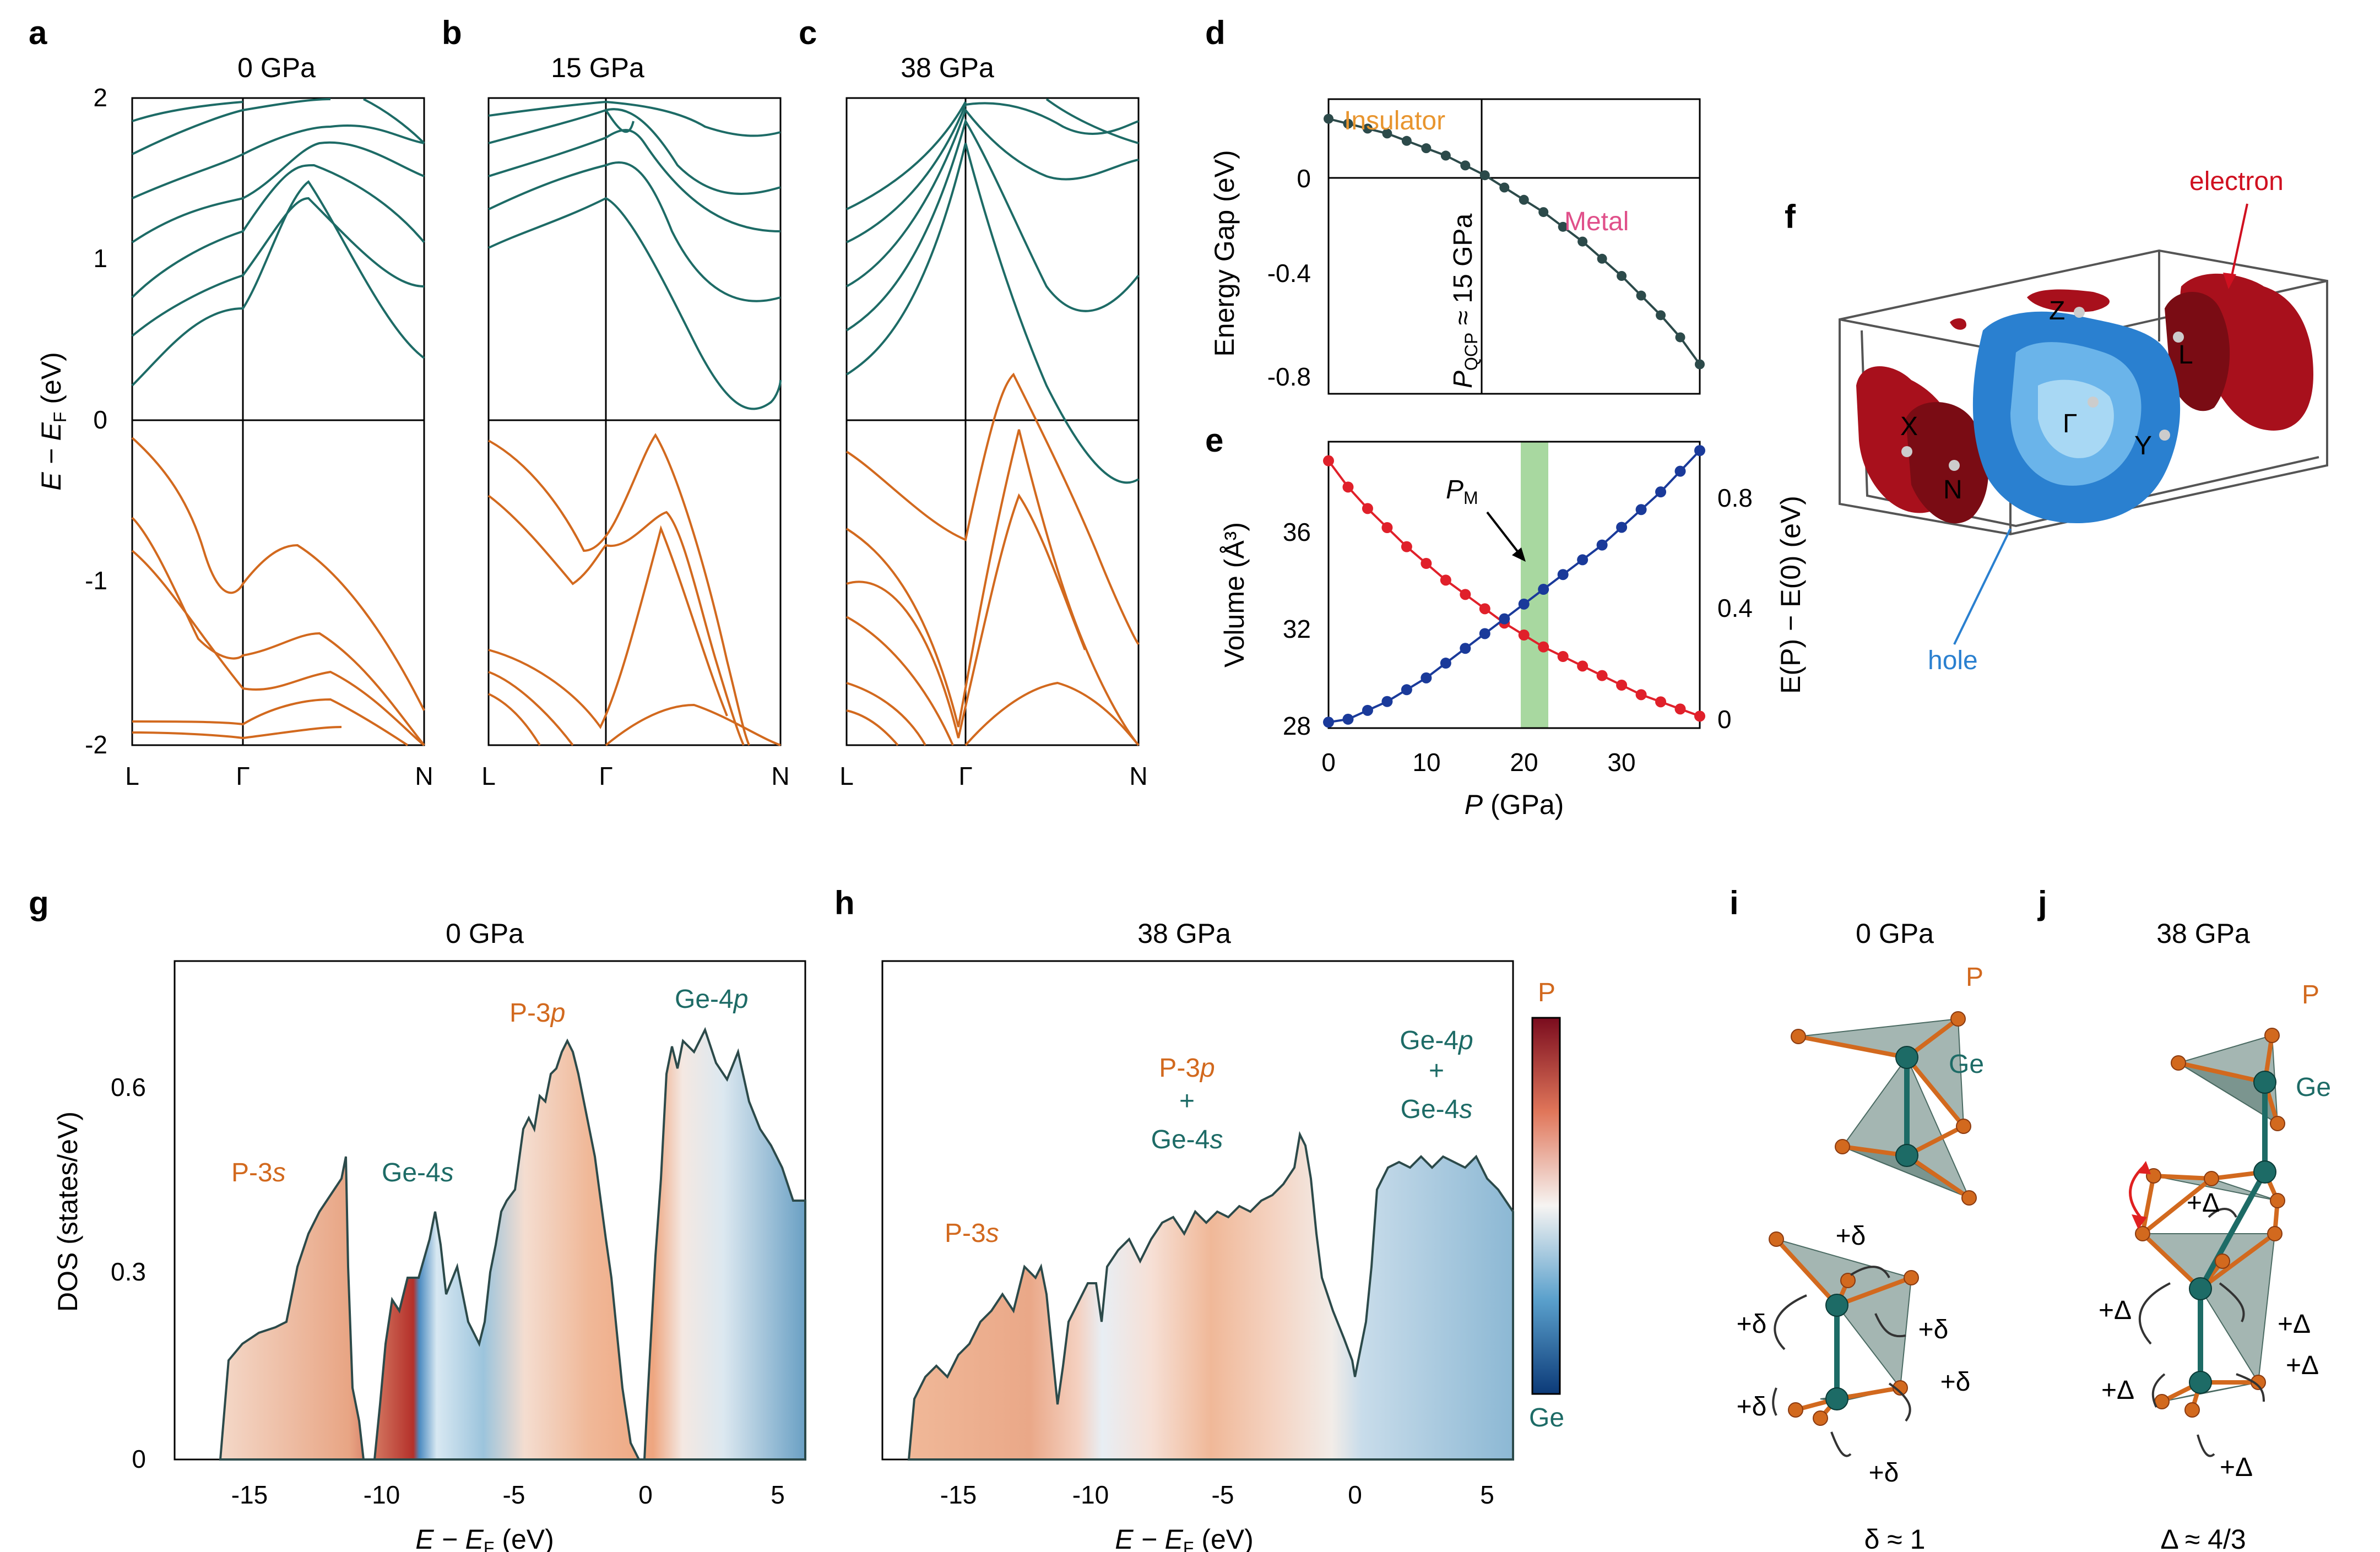 The image size is (2380, 1552). Describe the element at coordinates (1224, 253) in the screenshot. I see `gap-ylabel: Energy Gap (eV)` at that location.